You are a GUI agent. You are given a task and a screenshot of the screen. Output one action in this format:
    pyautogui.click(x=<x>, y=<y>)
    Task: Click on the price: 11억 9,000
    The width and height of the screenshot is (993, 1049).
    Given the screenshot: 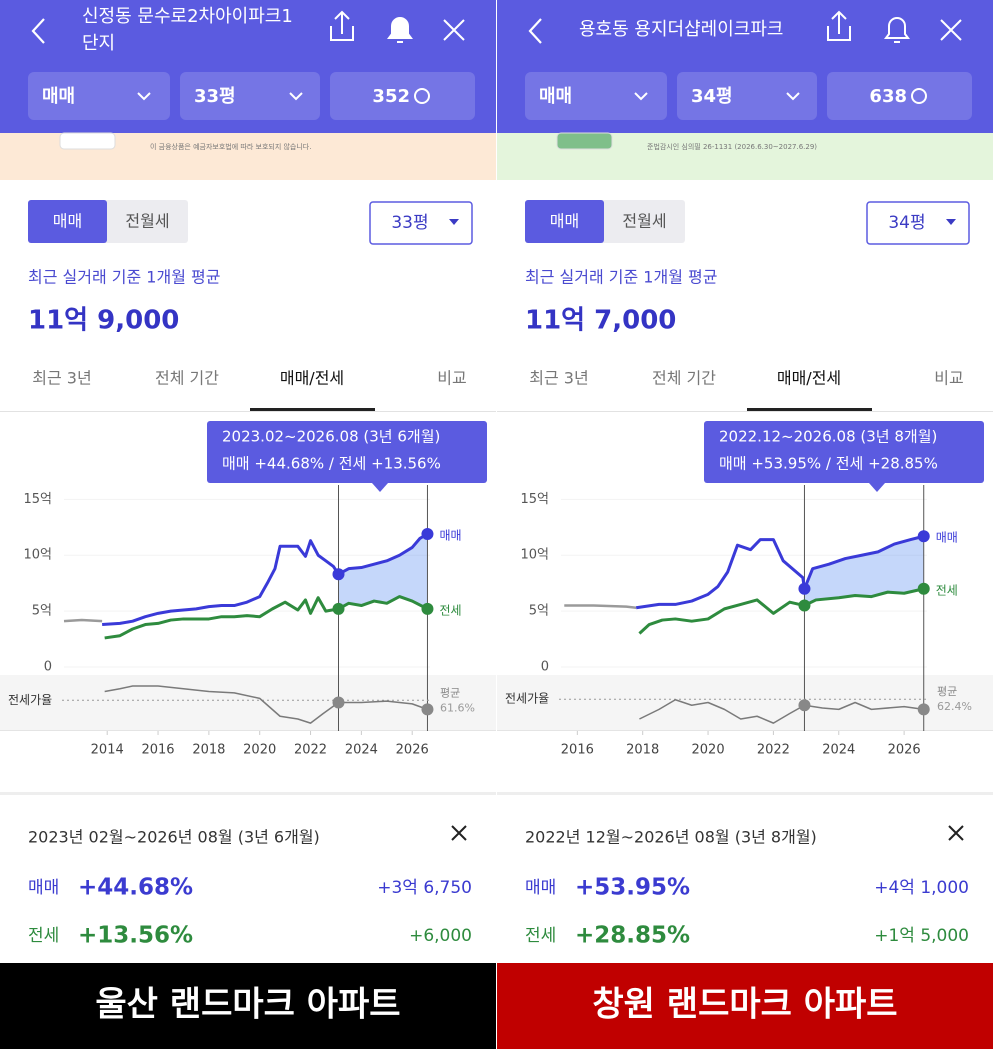 What is the action you would take?
    pyautogui.click(x=103, y=321)
    